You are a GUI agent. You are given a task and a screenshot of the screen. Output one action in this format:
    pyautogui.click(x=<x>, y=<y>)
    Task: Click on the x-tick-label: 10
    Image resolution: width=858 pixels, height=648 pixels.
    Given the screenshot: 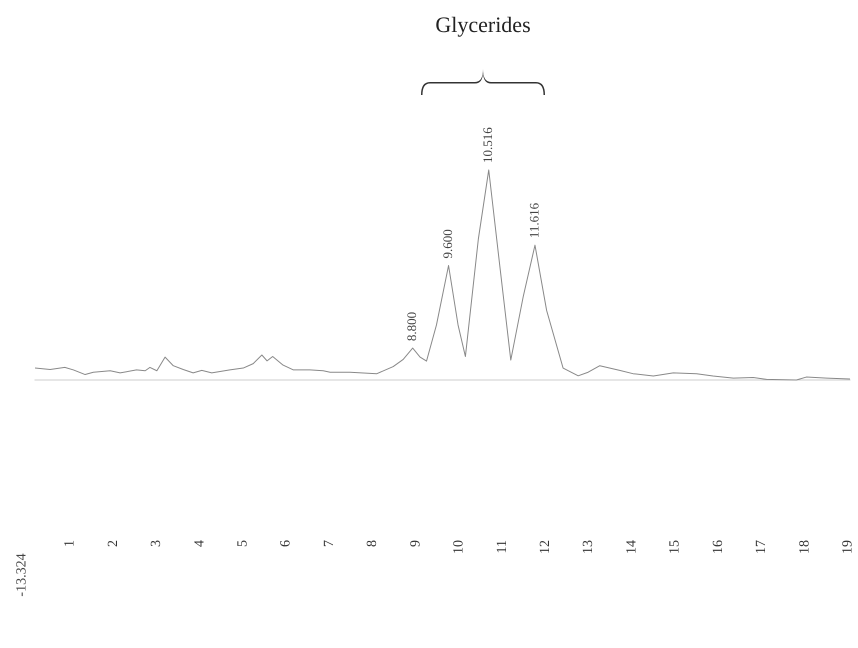 What is the action you would take?
    pyautogui.click(x=459, y=547)
    